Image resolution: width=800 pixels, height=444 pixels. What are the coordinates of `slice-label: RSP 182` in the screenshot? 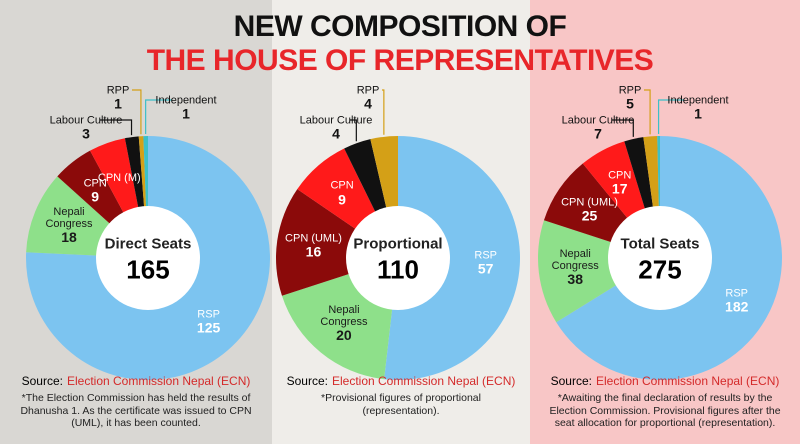 It's located at (736, 300).